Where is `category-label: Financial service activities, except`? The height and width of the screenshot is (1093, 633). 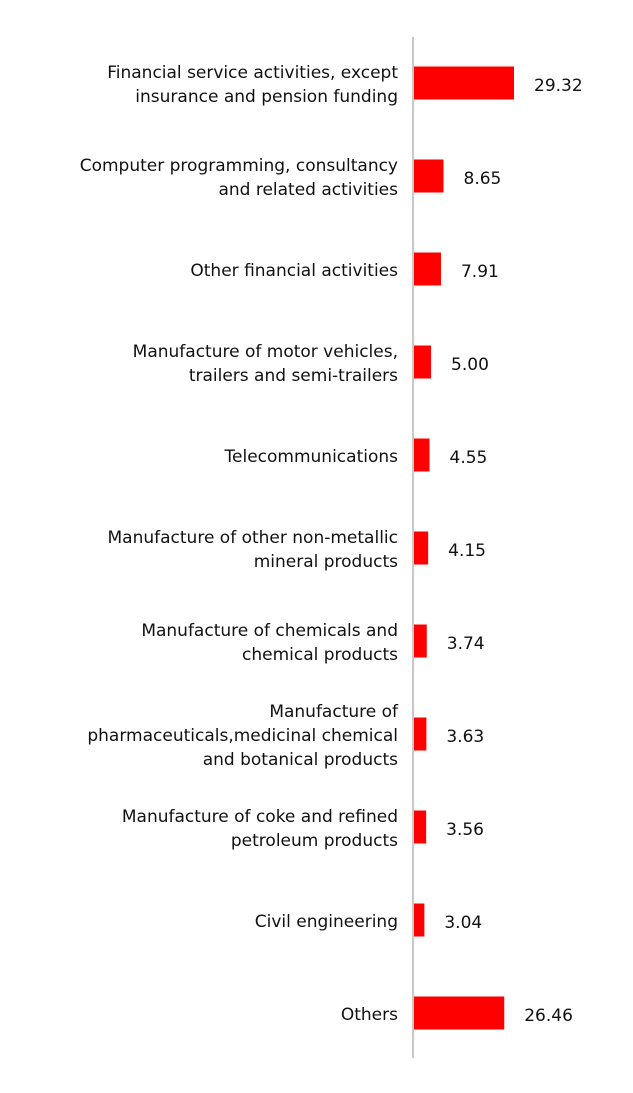 category-label: Financial service activities, except is located at coordinates (252, 73).